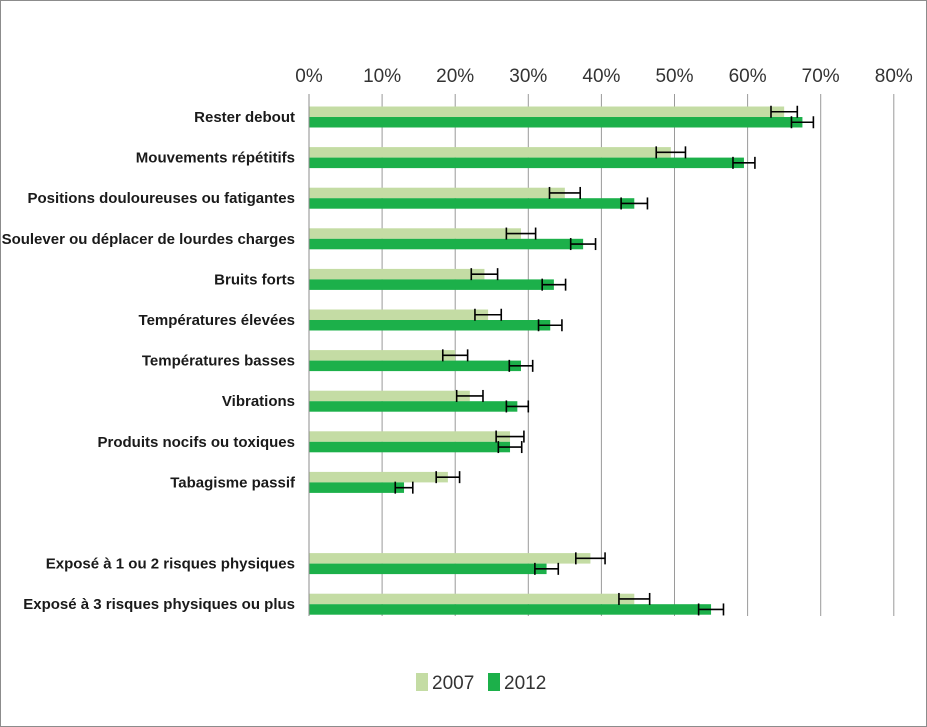  What do you see at coordinates (481, 683) in the screenshot?
I see `legend: 2007 2012` at bounding box center [481, 683].